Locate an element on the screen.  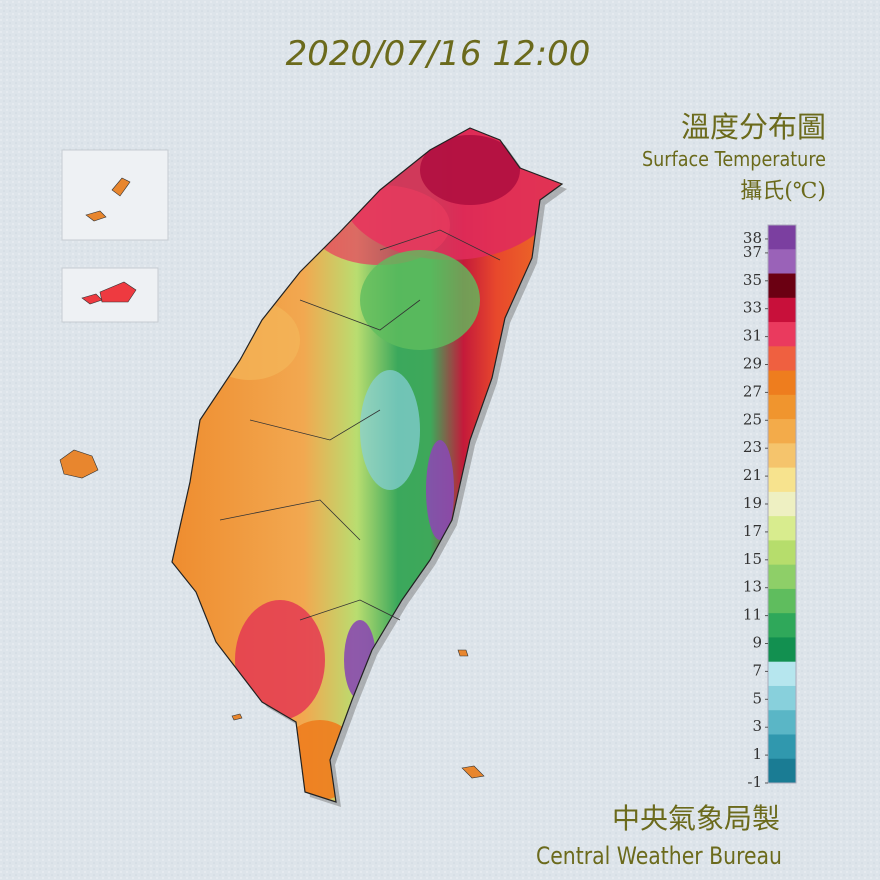
tick-label: 9 is located at coordinates (757, 643).